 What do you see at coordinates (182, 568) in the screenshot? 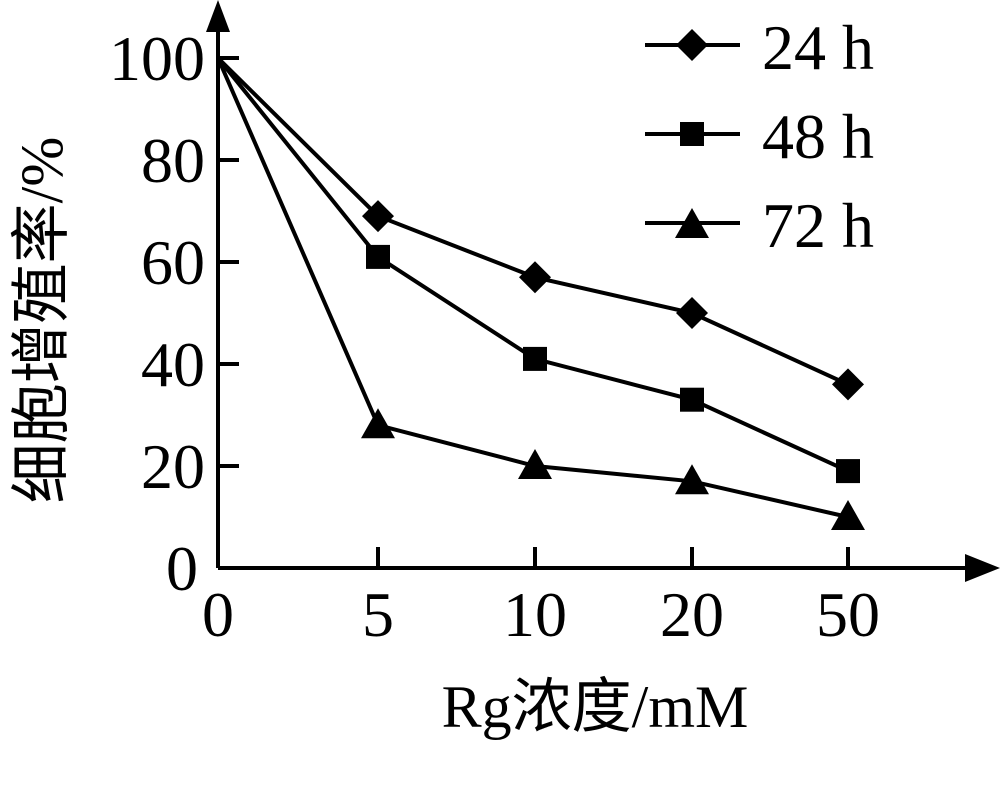
I see `y-tick-label: 0` at bounding box center [182, 568].